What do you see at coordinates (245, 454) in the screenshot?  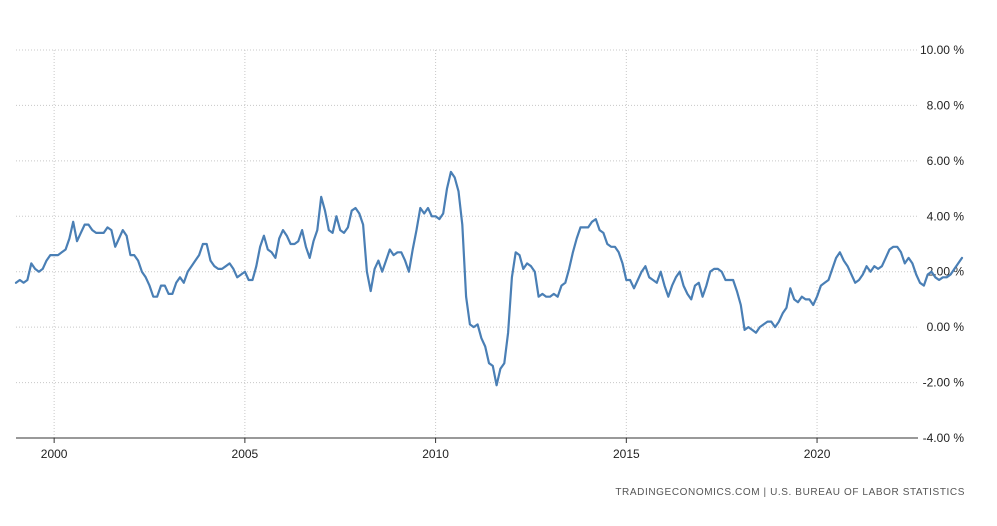 I see `x-tick-label: 2005` at bounding box center [245, 454].